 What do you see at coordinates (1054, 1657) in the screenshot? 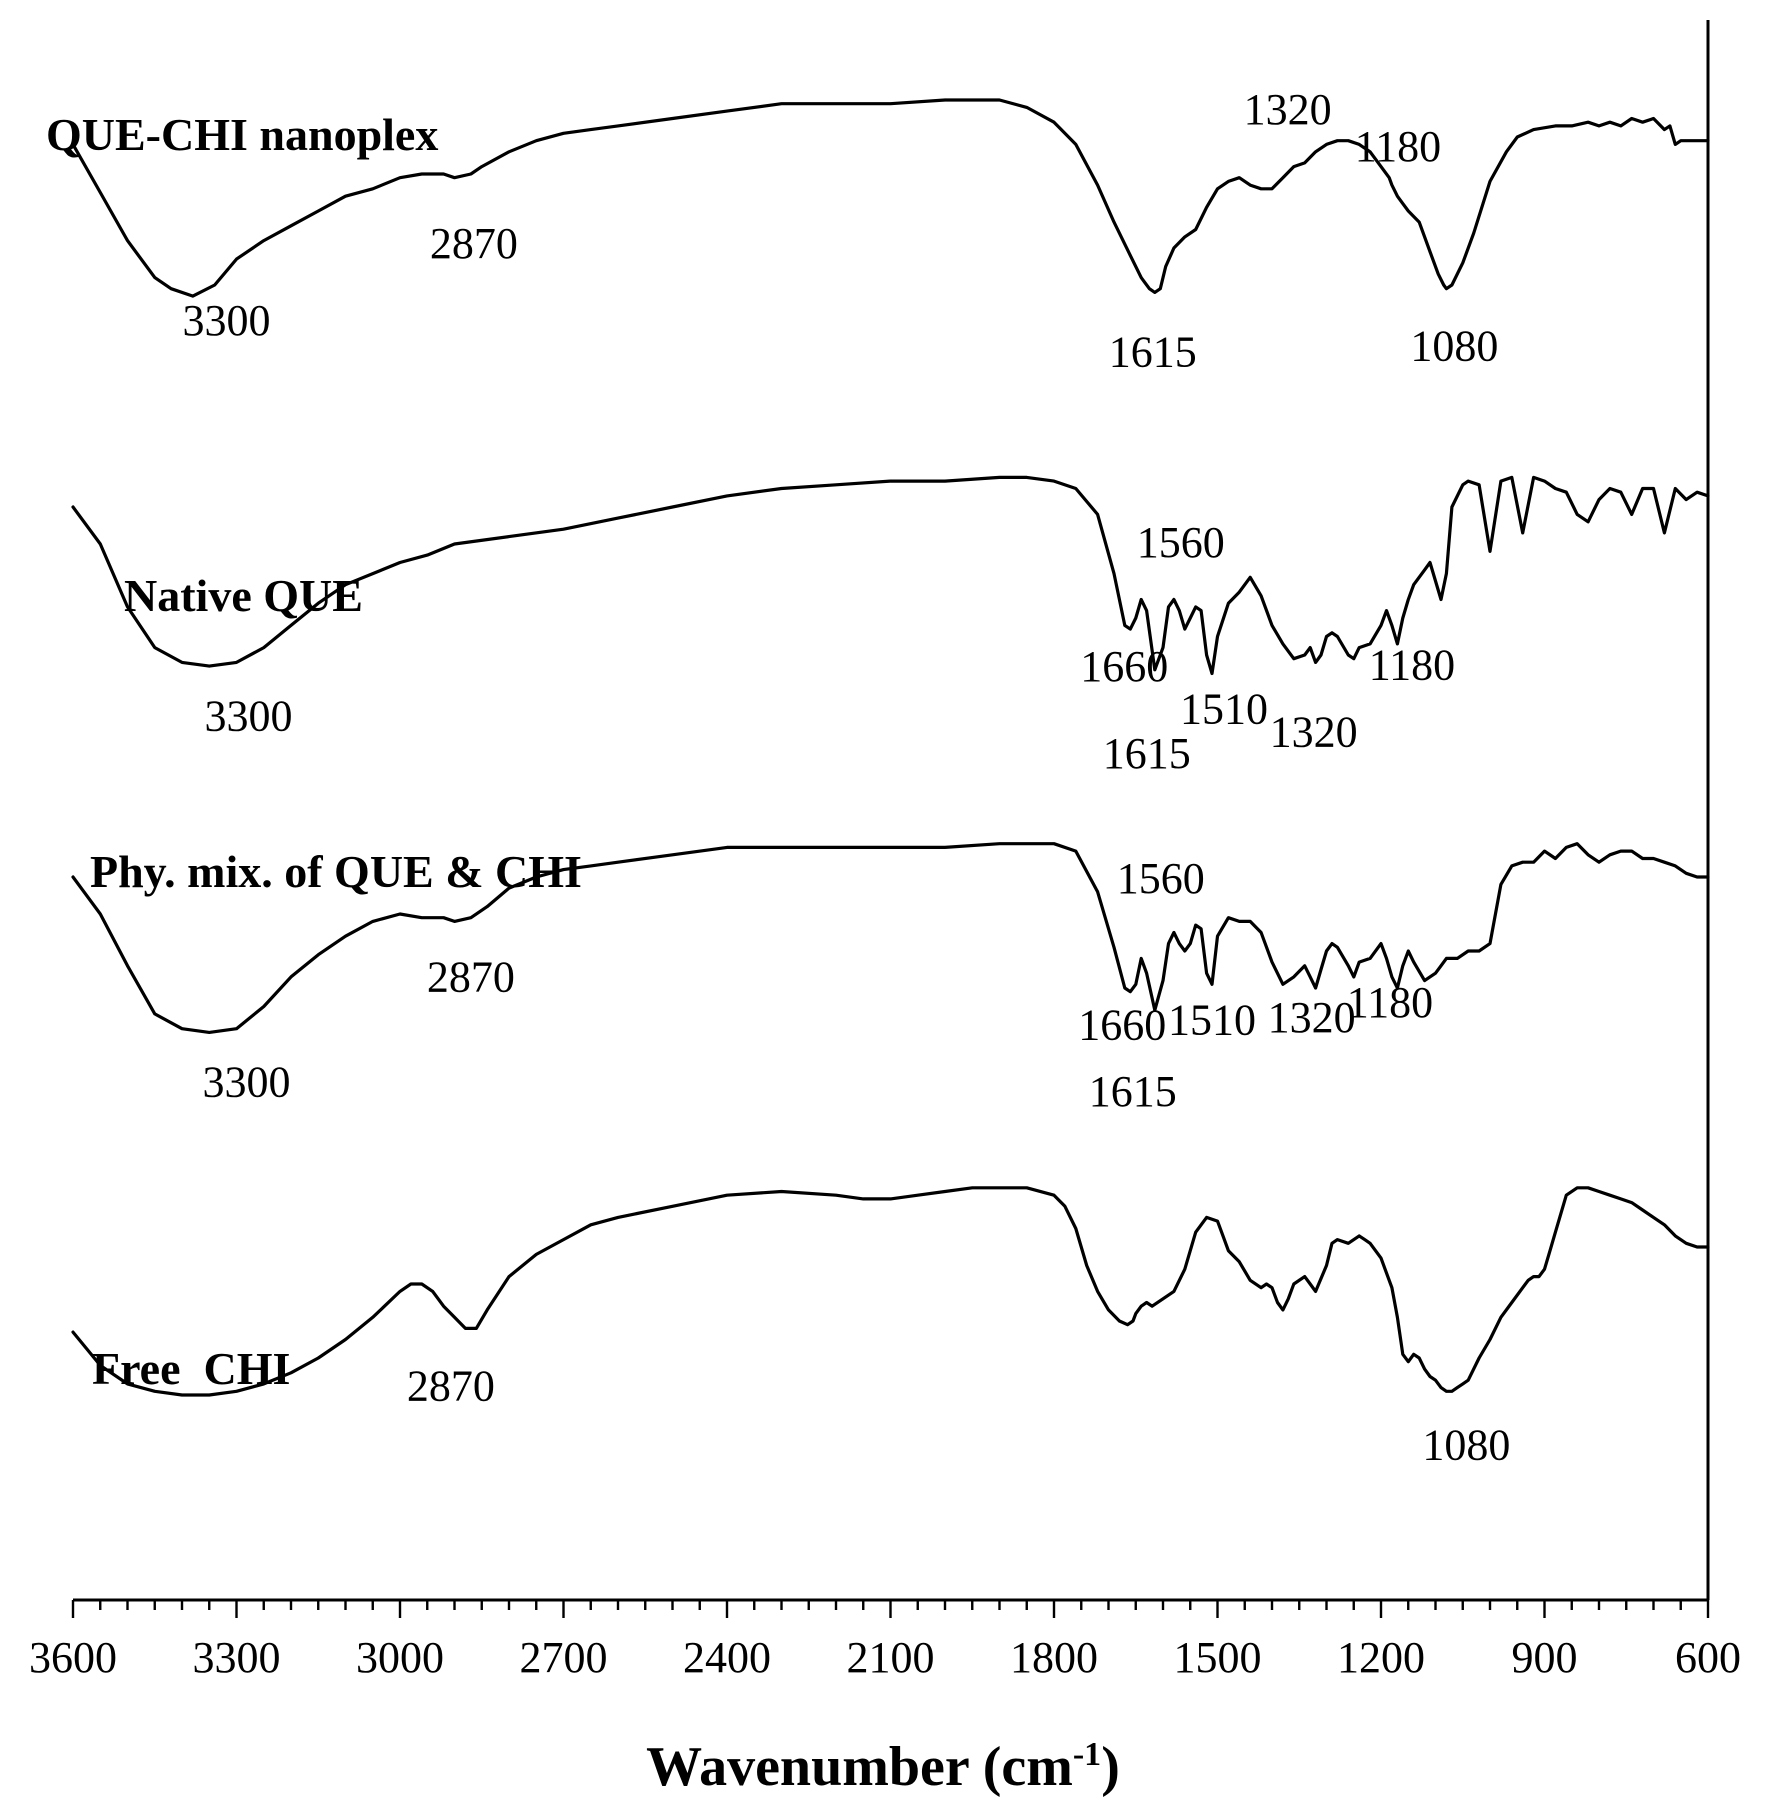
I see `x-tick-label-1800: 1800` at bounding box center [1054, 1657].